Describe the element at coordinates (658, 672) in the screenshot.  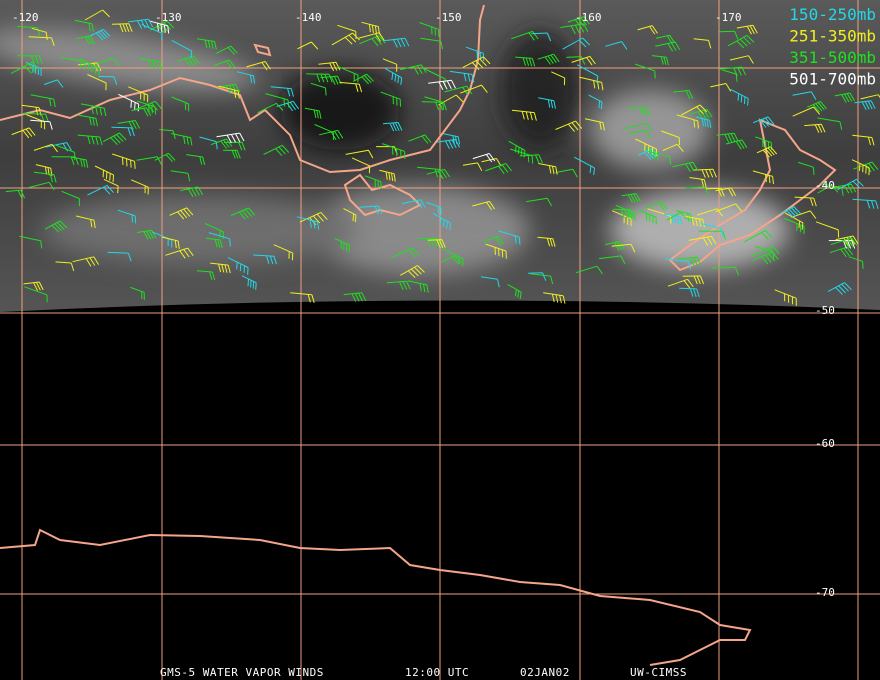
I see `footer-text: UW-CIMSS` at that location.